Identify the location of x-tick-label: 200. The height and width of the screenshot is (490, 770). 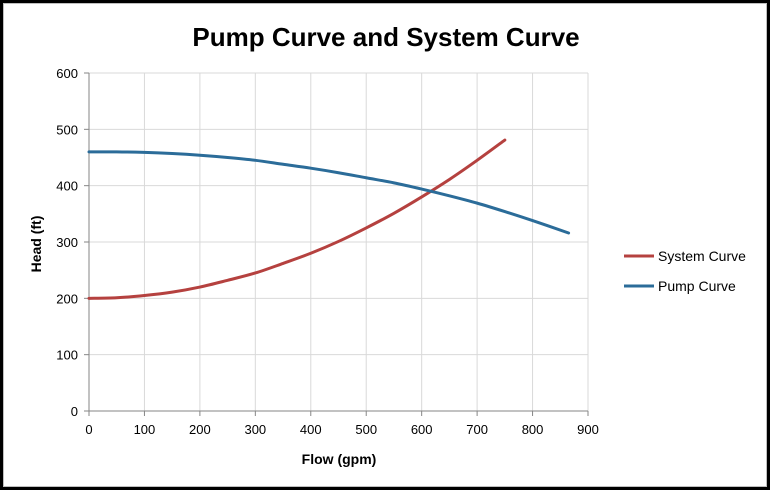
(200, 429).